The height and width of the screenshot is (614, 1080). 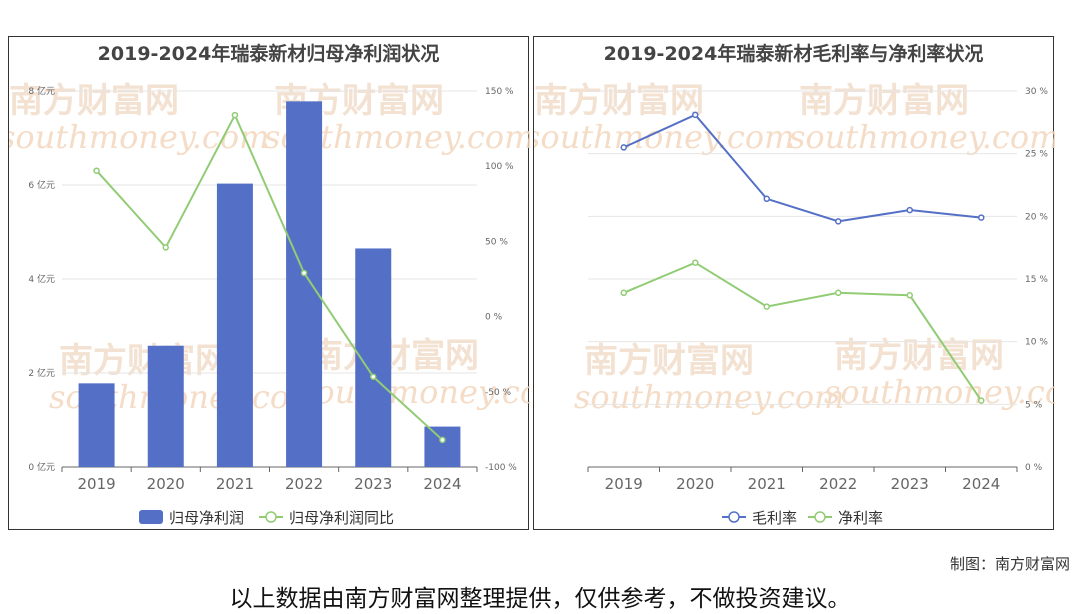 I want to click on net-margin-point-2020, so click(x=695, y=262).